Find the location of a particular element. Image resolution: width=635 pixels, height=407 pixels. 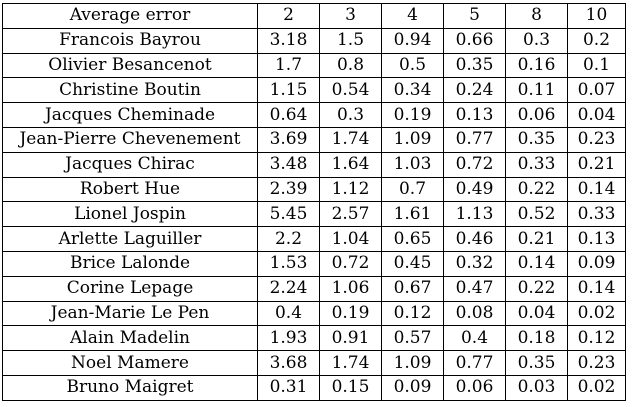

header-column-cell: 5 is located at coordinates (474, 16).